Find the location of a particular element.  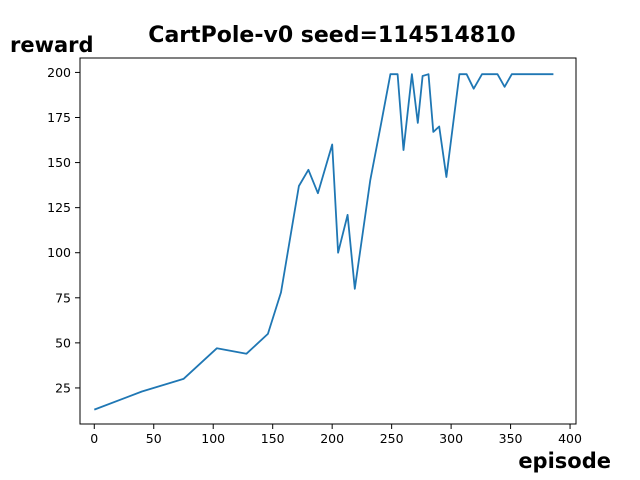

y-tick-label: 50 is located at coordinates (63, 342).